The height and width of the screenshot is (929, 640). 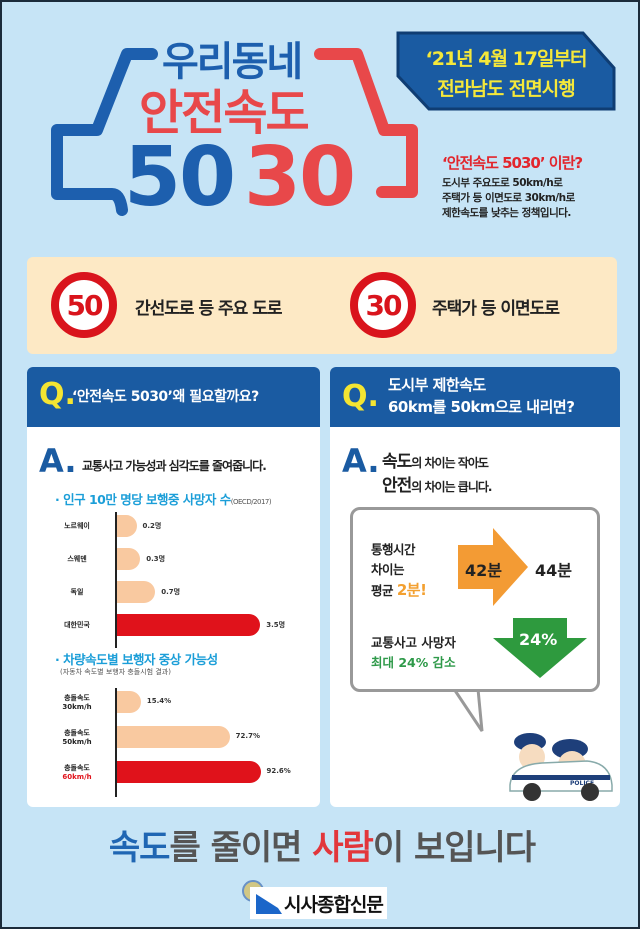 What do you see at coordinates (512, 163) in the screenshot?
I see `definition-title: ‘안전속도 5030’ 이란?` at bounding box center [512, 163].